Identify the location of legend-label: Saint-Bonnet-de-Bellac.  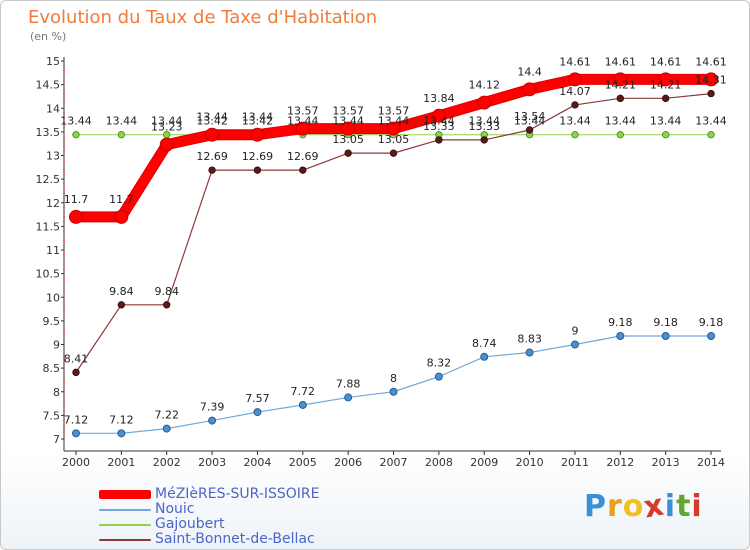
(235, 539).